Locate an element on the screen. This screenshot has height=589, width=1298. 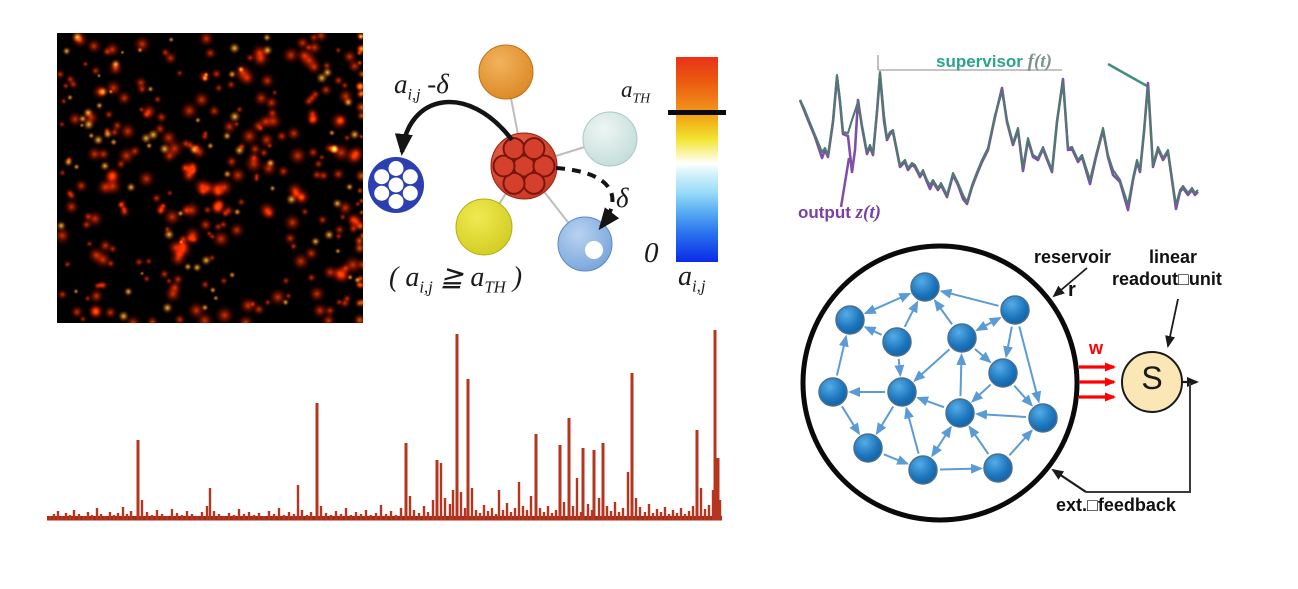
supervisor-label: supervisor f(t) is located at coordinates (994, 61).